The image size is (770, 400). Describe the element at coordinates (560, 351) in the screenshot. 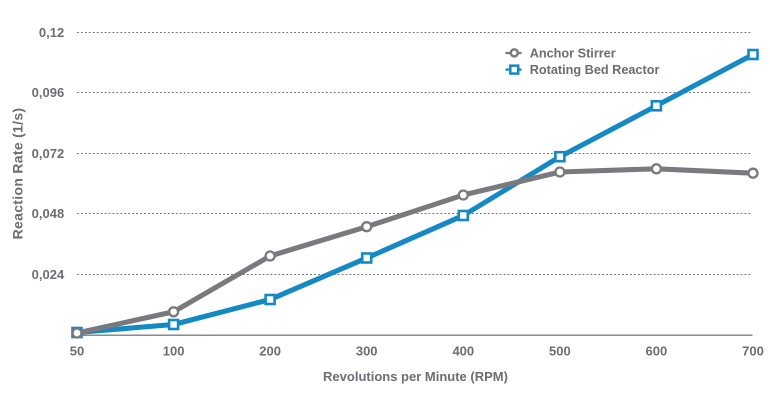

I see `svg-text: 500` at that location.